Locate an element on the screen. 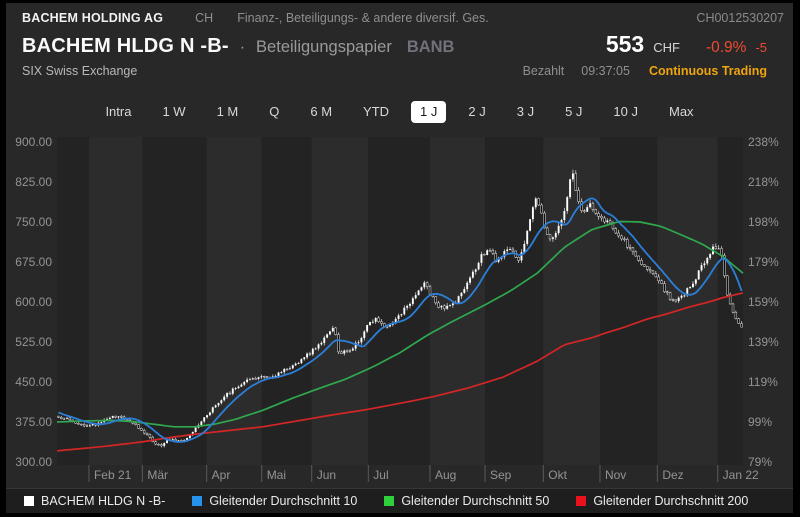 This screenshot has height=517, width=800. security-type: Beteiligungspapier is located at coordinates (324, 47).